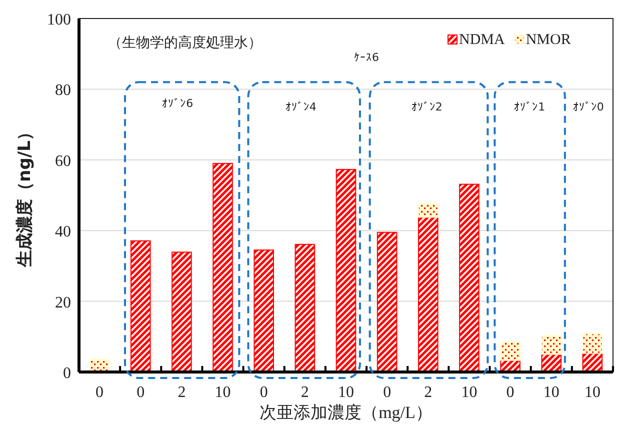 This screenshot has height=425, width=618. Describe the element at coordinates (63, 232) in the screenshot. I see `y-tick-label: 40` at that location.